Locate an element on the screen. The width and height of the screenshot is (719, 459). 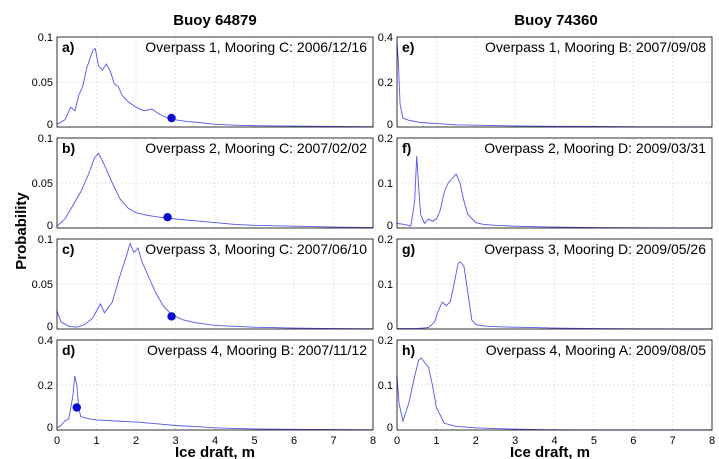
panel-letter: b) is located at coordinates (68, 148).